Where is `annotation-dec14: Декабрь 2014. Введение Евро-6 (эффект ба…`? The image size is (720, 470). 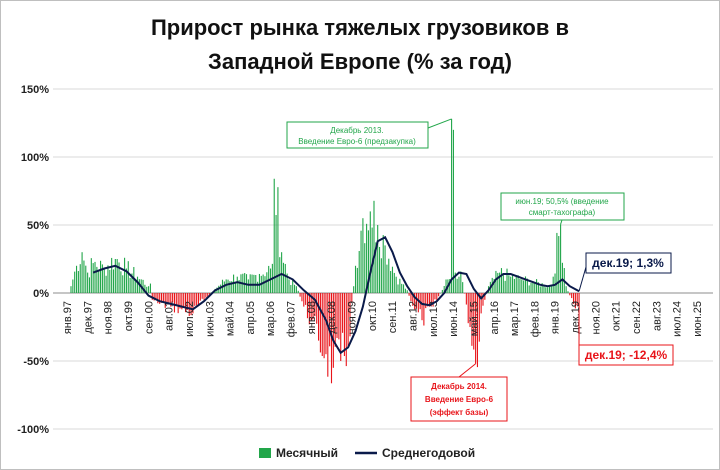 annotation-dec14: Декабрь 2014. Введение Евро-6 (эффект ба… is located at coordinates (459, 392).